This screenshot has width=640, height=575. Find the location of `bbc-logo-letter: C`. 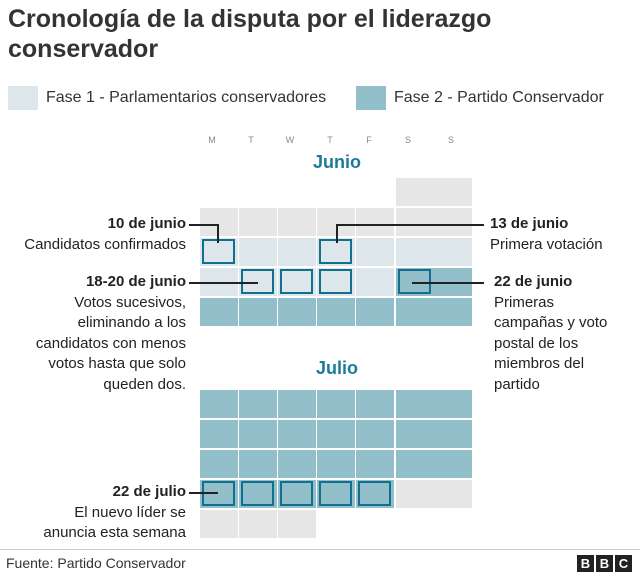

bbc-logo-letter: C is located at coordinates (623, 563).